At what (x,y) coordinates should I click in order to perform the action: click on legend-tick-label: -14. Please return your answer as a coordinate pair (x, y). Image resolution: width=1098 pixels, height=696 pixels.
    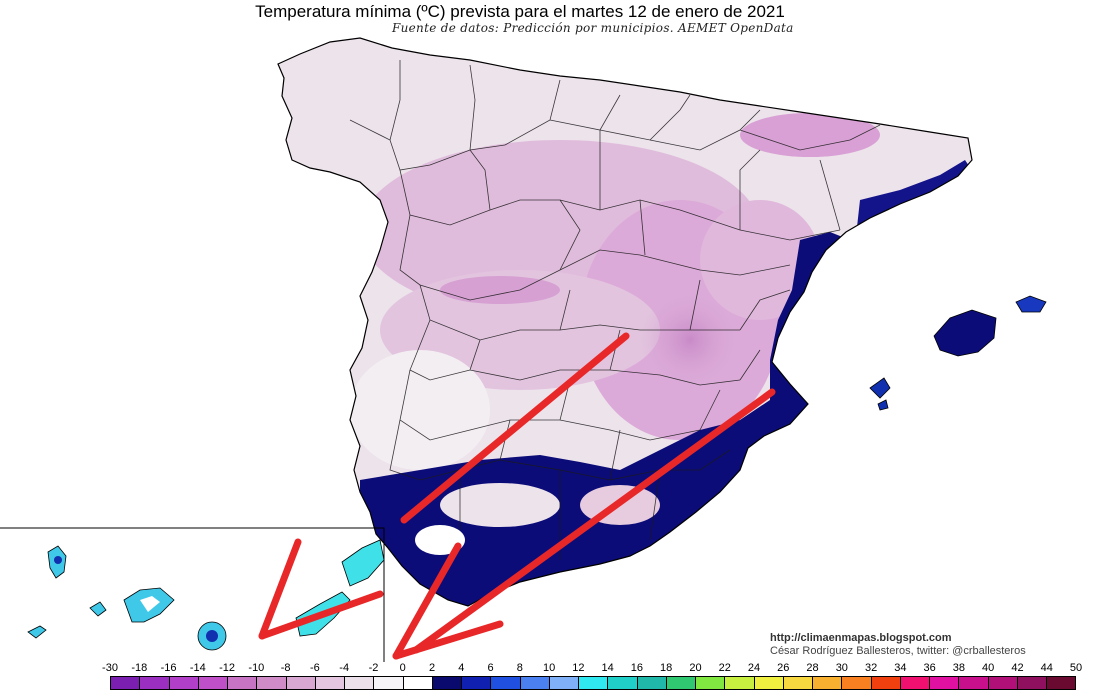
    Looking at the image, I should click on (197, 668).